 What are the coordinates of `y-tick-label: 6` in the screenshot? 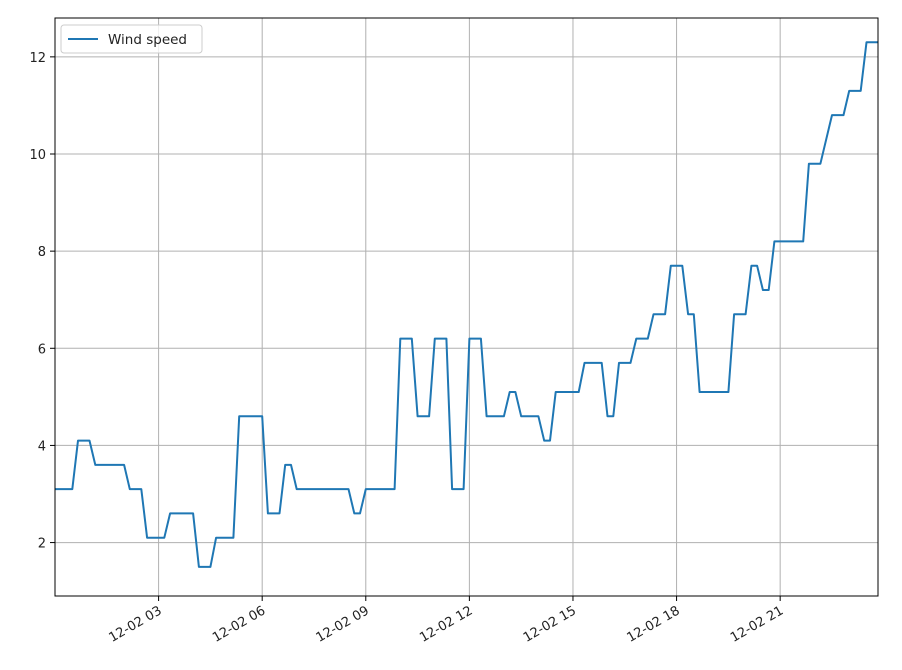 It's located at (42, 349).